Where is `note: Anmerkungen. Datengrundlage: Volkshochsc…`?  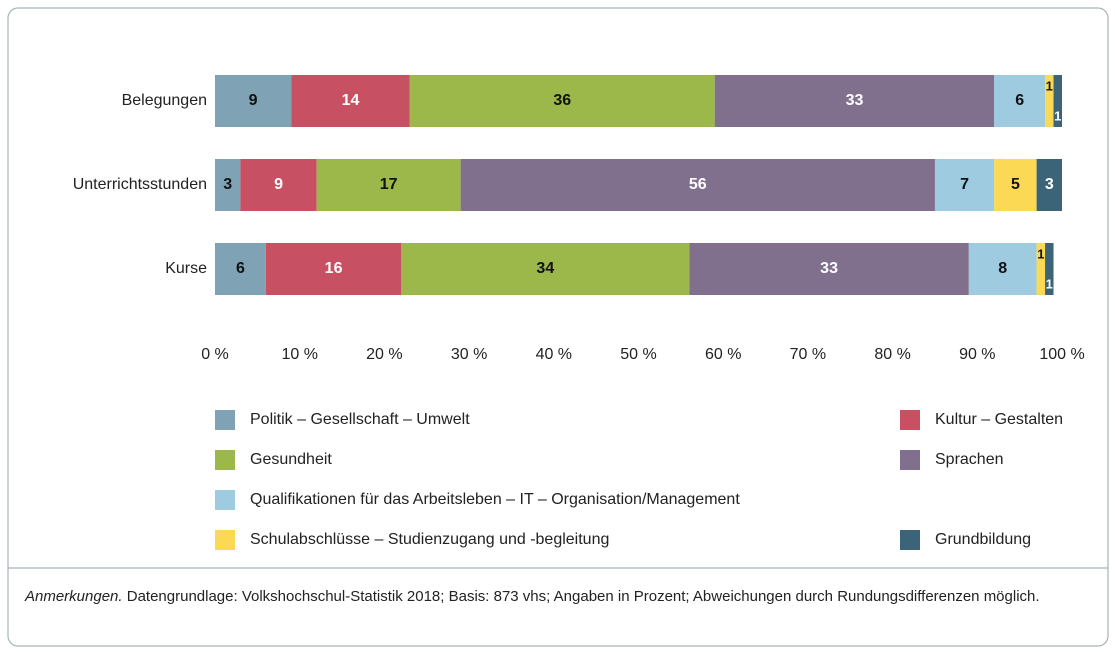
note: Anmerkungen. Datengrundlage: Volkshochsc… is located at coordinates (555, 597).